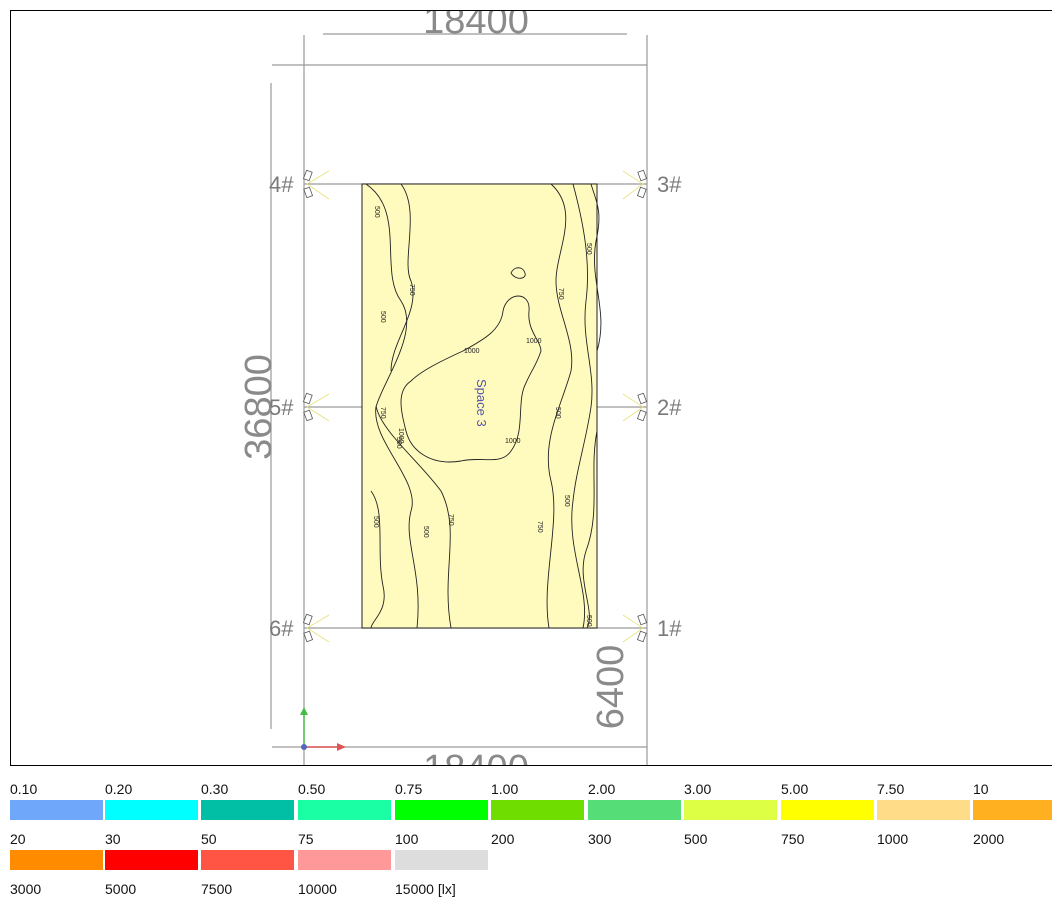  I want to click on luminaire-label: 4#, so click(281, 184).